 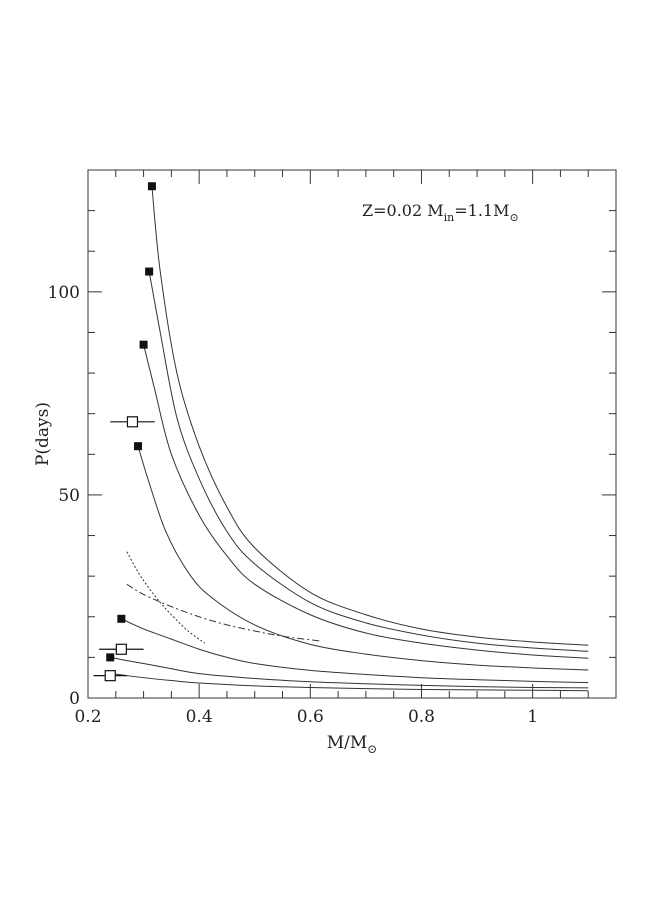 I want to click on annotation-prefix: Z=0.02 M, so click(x=403, y=210).